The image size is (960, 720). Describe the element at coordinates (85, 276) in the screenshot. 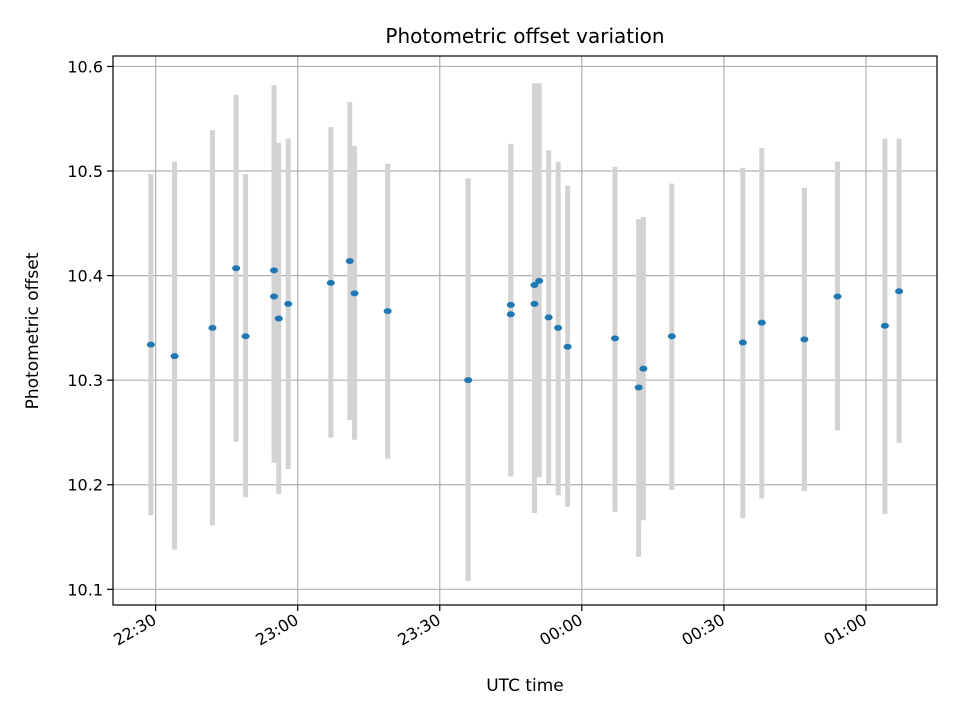

I see `y-tick-label: 10.4` at that location.